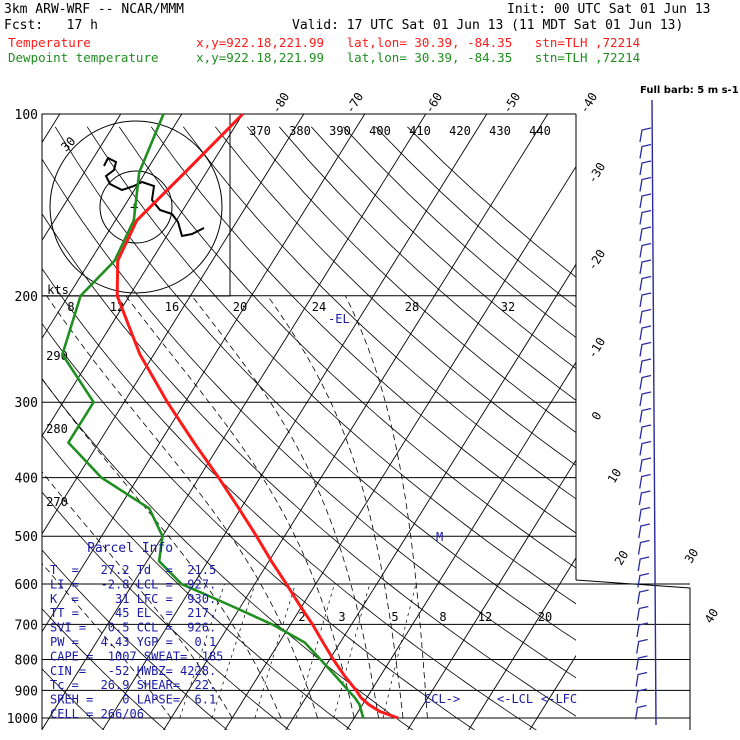 The height and width of the screenshot is (740, 740). Describe the element at coordinates (596, 260) in the screenshot. I see `isotherm-label: -20` at that location.